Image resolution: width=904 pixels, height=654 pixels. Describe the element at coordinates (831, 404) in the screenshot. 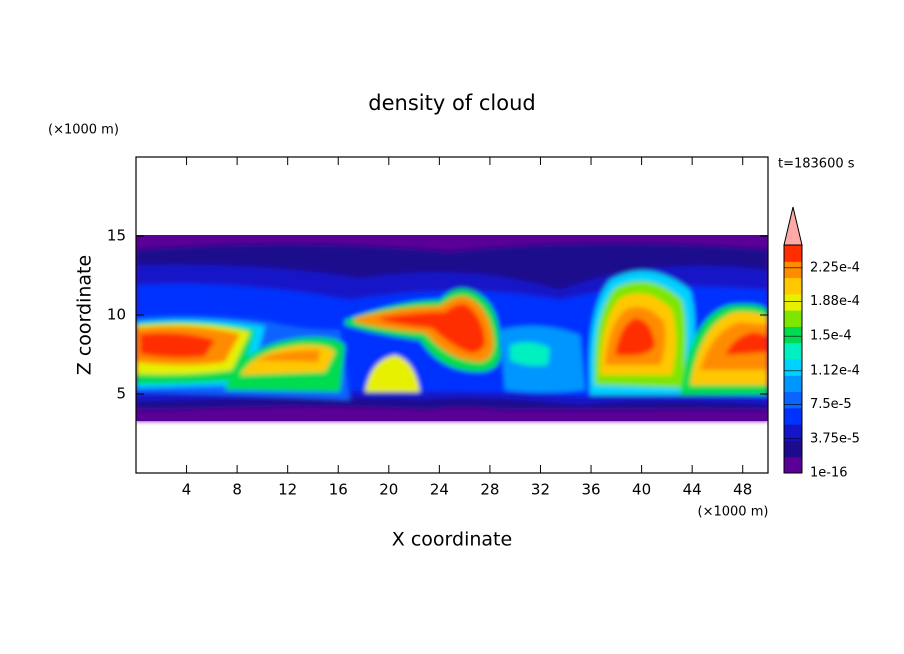

I see `colorbar-tick-label: 7.5e-5` at that location.